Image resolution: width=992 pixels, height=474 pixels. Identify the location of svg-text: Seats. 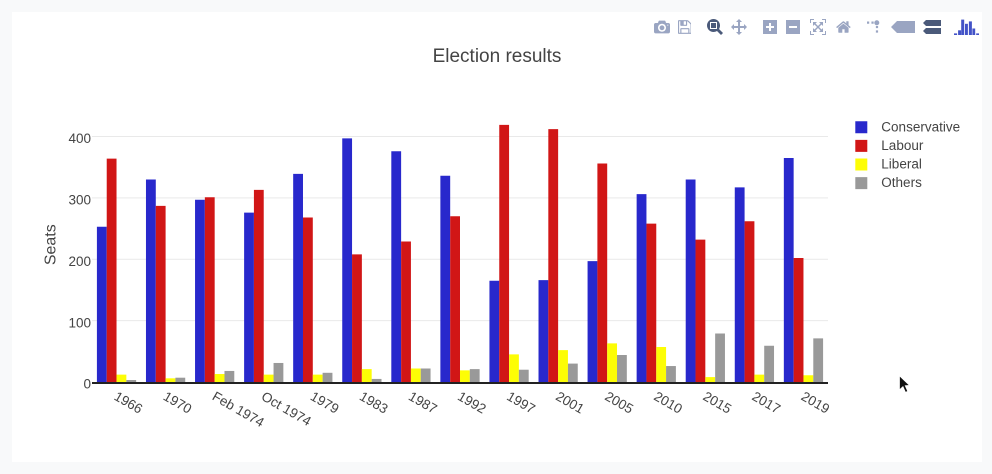
(51, 244).